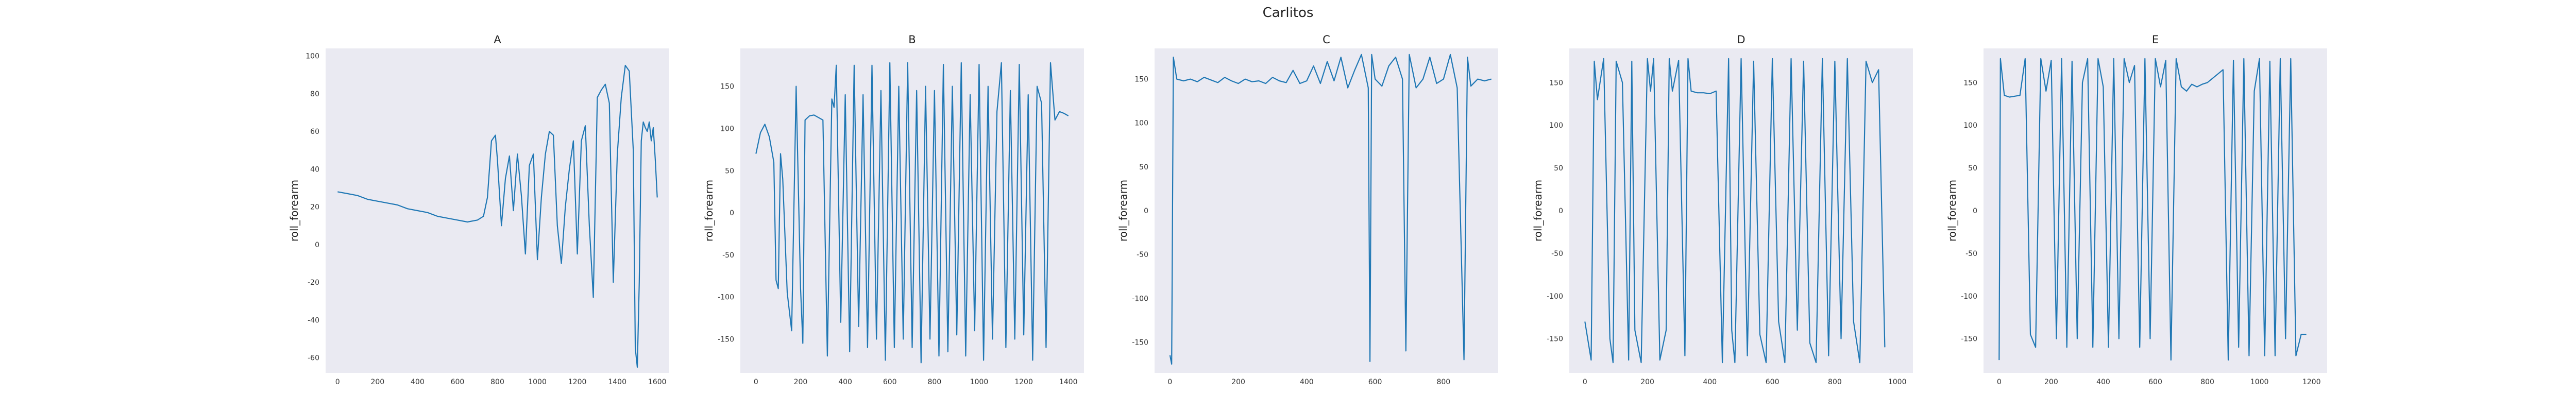 This screenshot has height=412, width=2576. Describe the element at coordinates (314, 132) in the screenshot. I see `y-tick-label: 60` at that location.